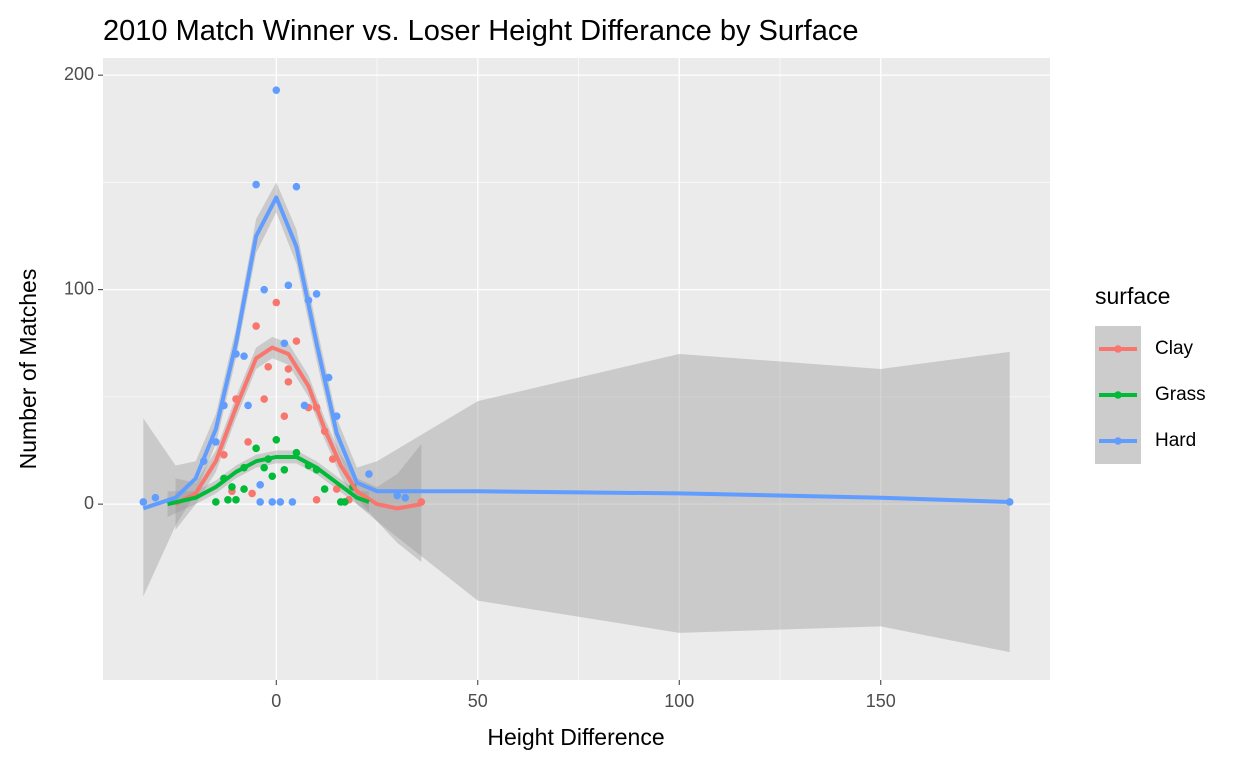  I want to click on x-tick-label: 150, so click(881, 701).